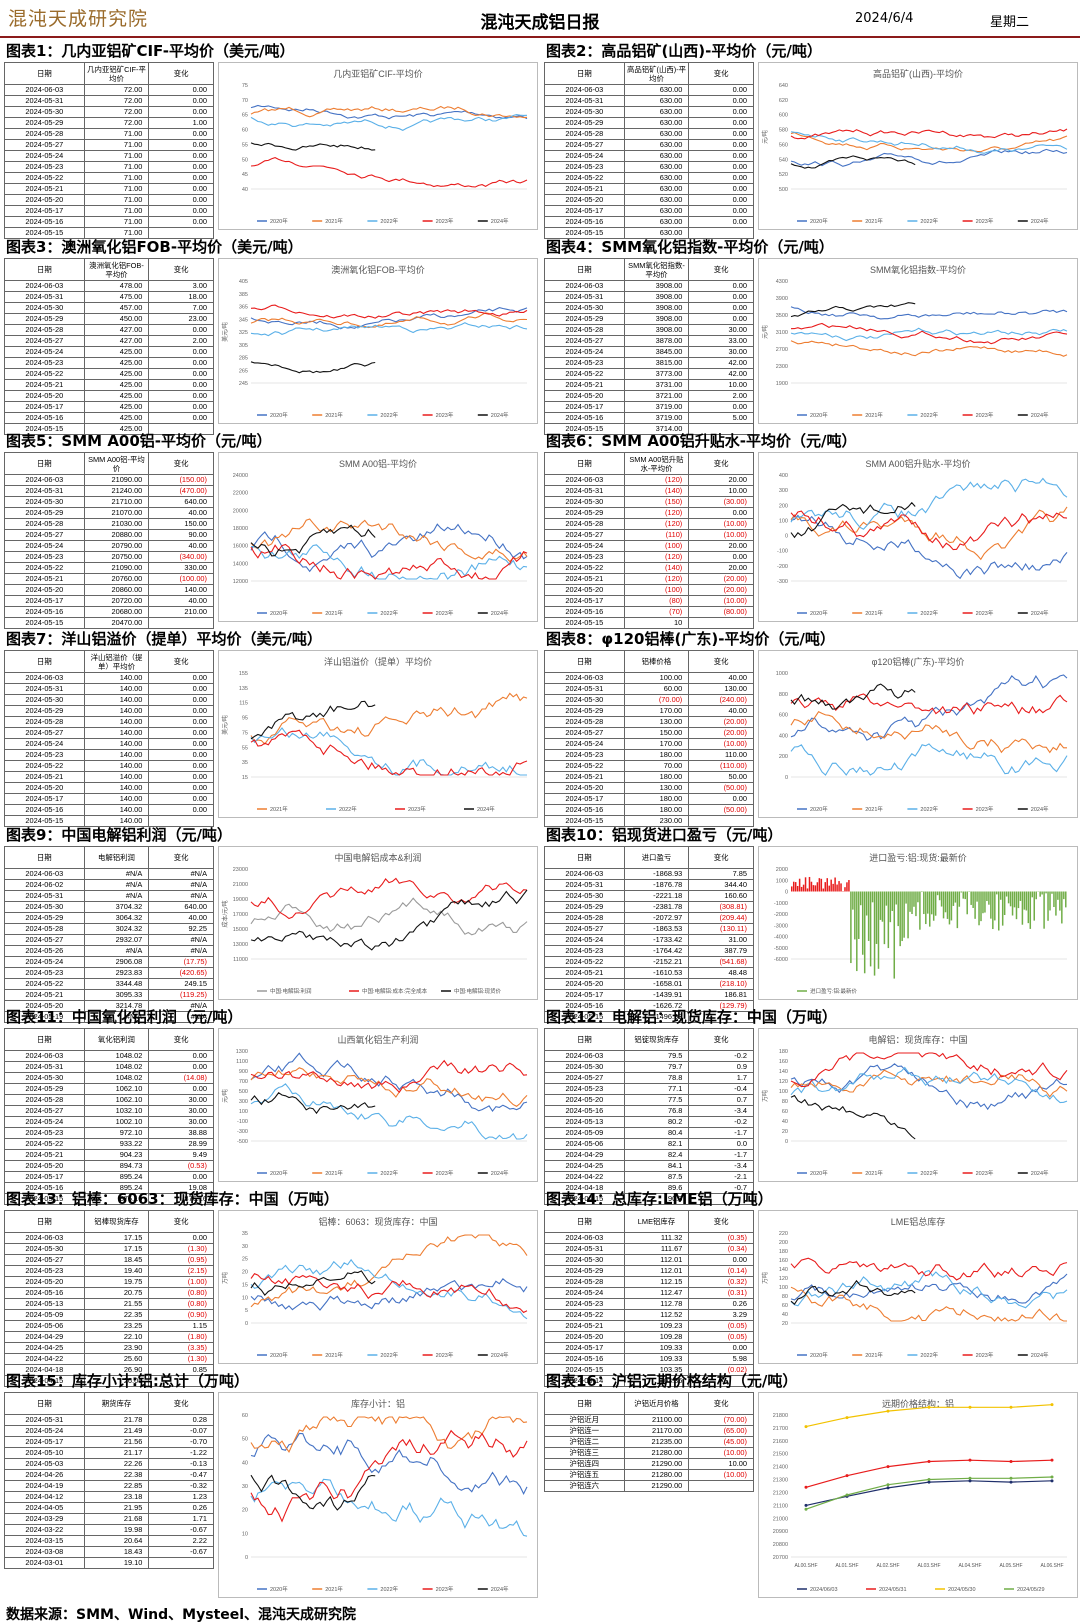 The height and width of the screenshot is (1624, 1080). I want to click on y-tick-label: 540, so click(783, 160).